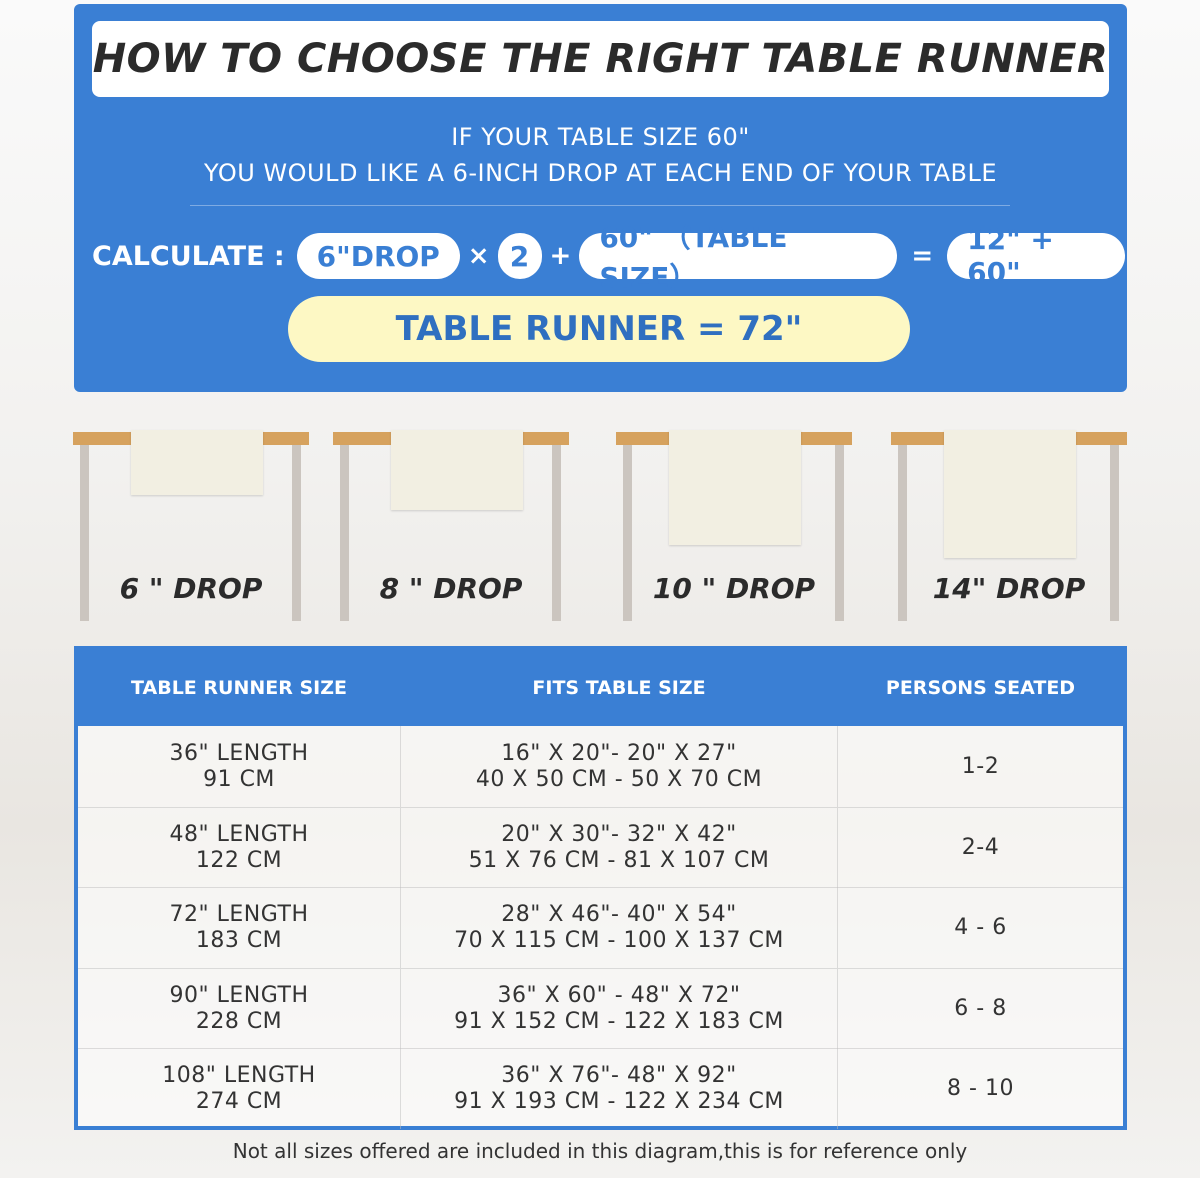 Image resolution: width=1200 pixels, height=1178 pixels. What do you see at coordinates (191, 526) in the screenshot?
I see `drop-illustration-6: 6 " DROP` at bounding box center [191, 526].